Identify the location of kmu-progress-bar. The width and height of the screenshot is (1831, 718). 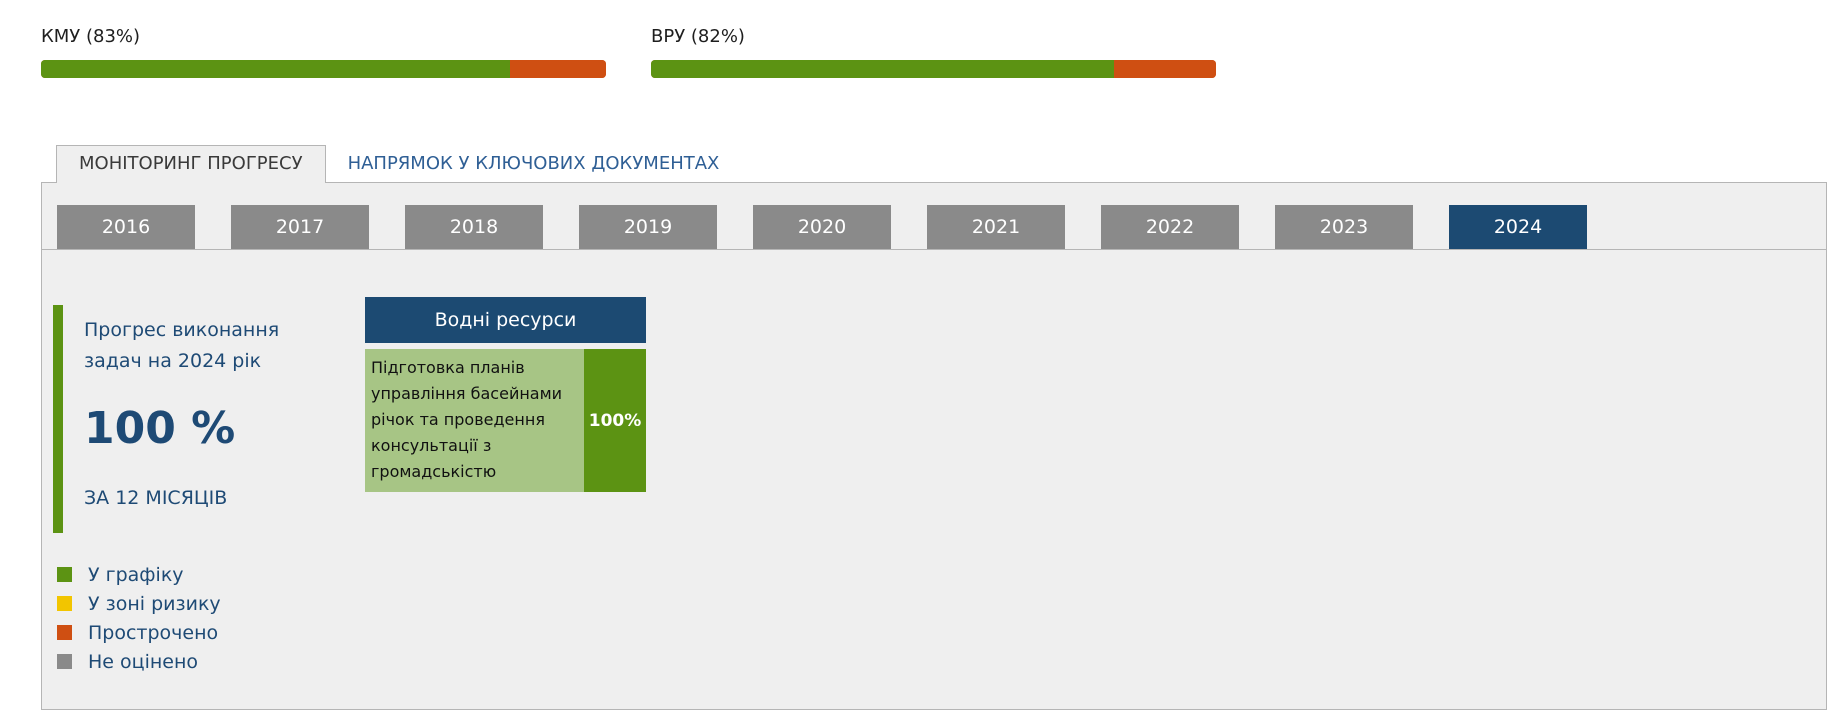
(323, 69).